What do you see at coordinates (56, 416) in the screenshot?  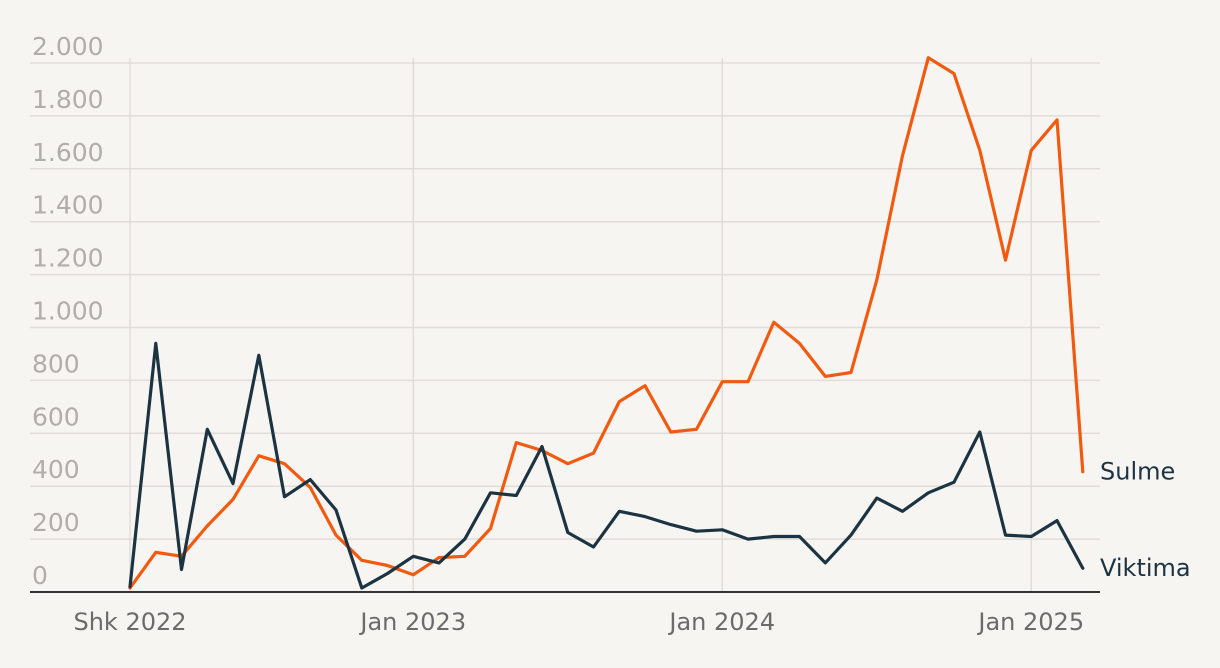 I see `y-tick-label: 600` at bounding box center [56, 416].